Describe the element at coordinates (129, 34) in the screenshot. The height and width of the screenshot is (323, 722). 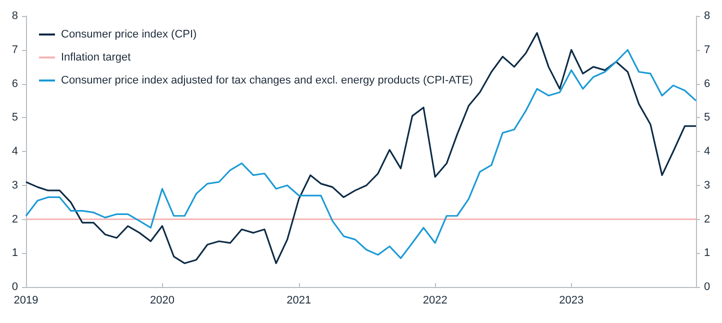
I see `legend-label: Consumer price index (CPI)` at that location.